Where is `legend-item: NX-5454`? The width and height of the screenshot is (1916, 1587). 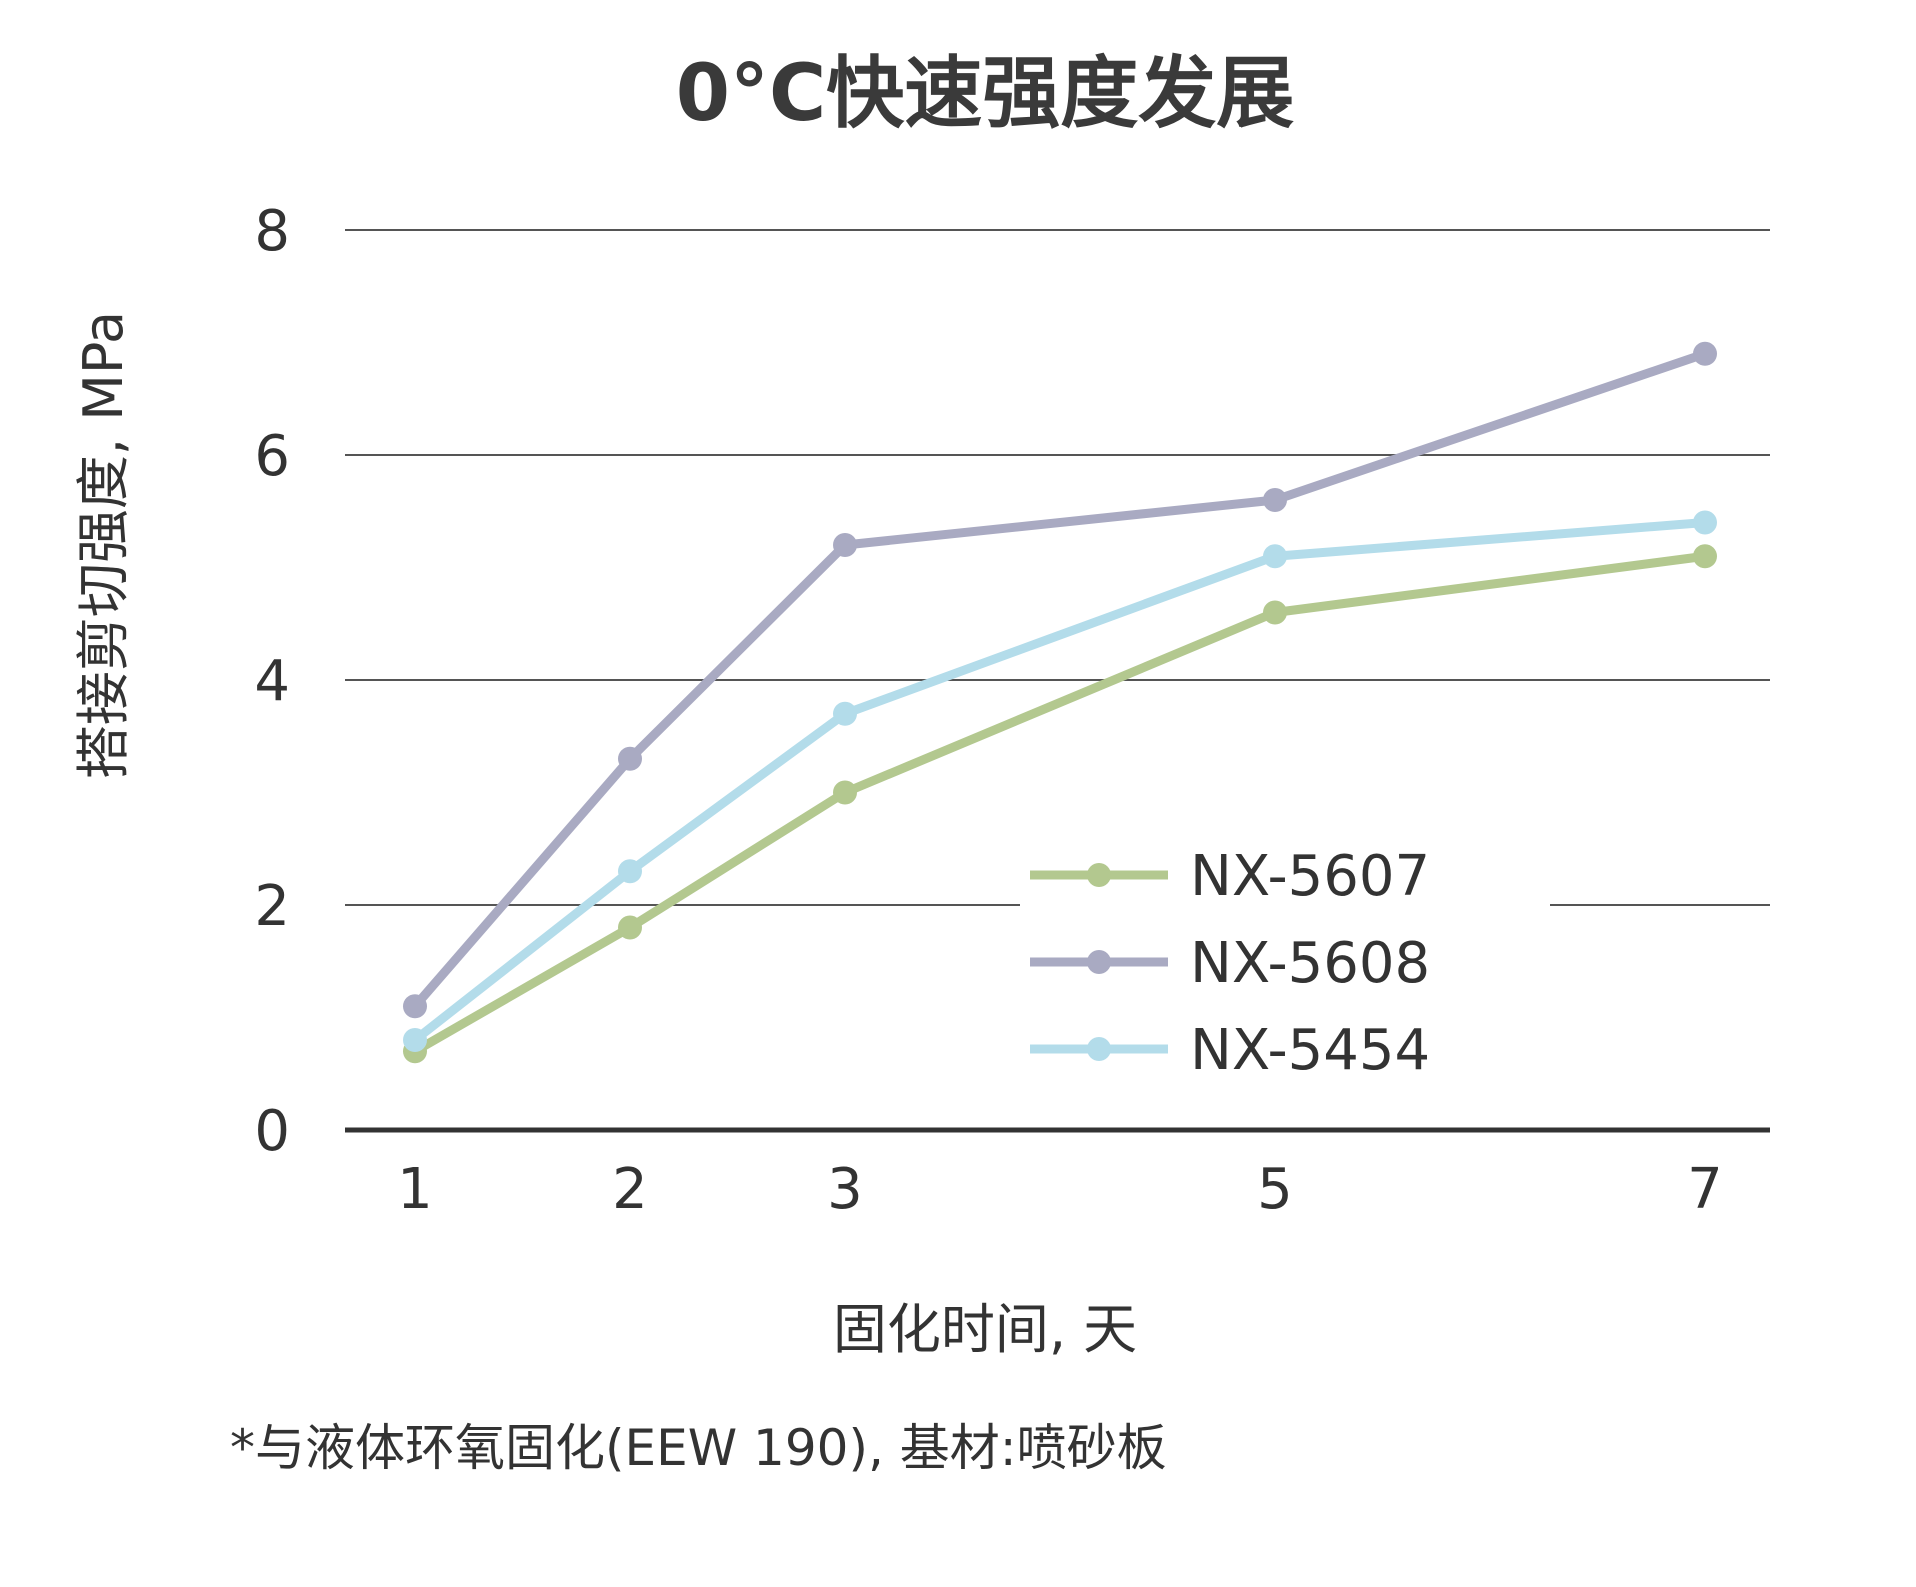 legend-item: NX-5454 is located at coordinates (1230, 1050).